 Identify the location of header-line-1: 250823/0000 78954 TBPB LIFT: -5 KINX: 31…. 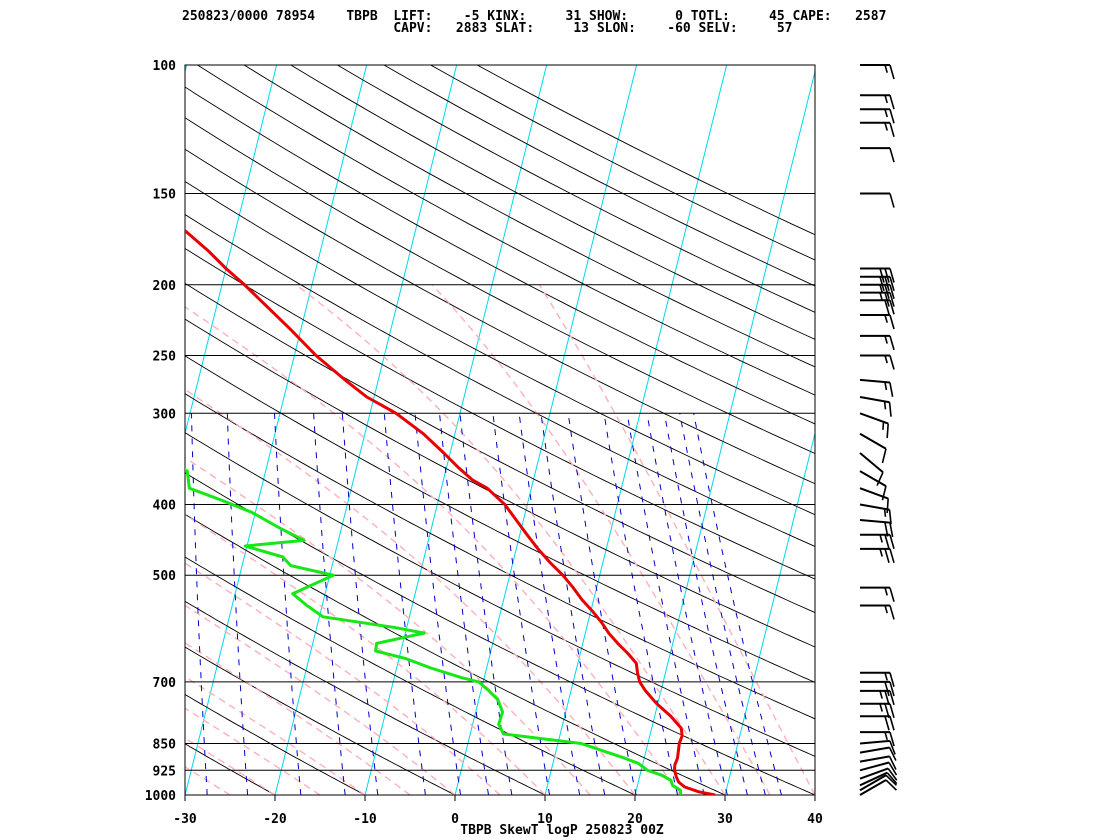
(534, 16).